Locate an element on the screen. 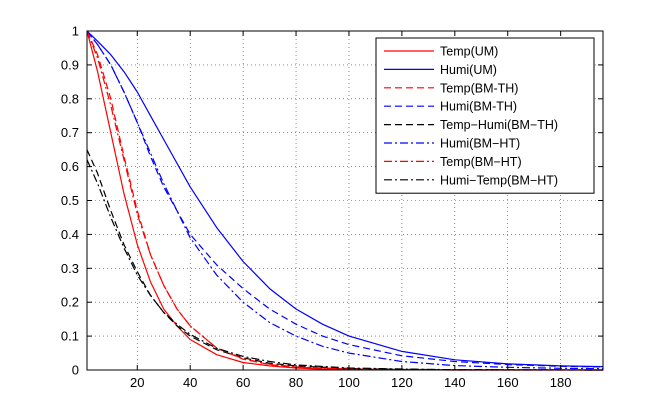  legend-label: Humi(BM−HT) is located at coordinates (480, 144).